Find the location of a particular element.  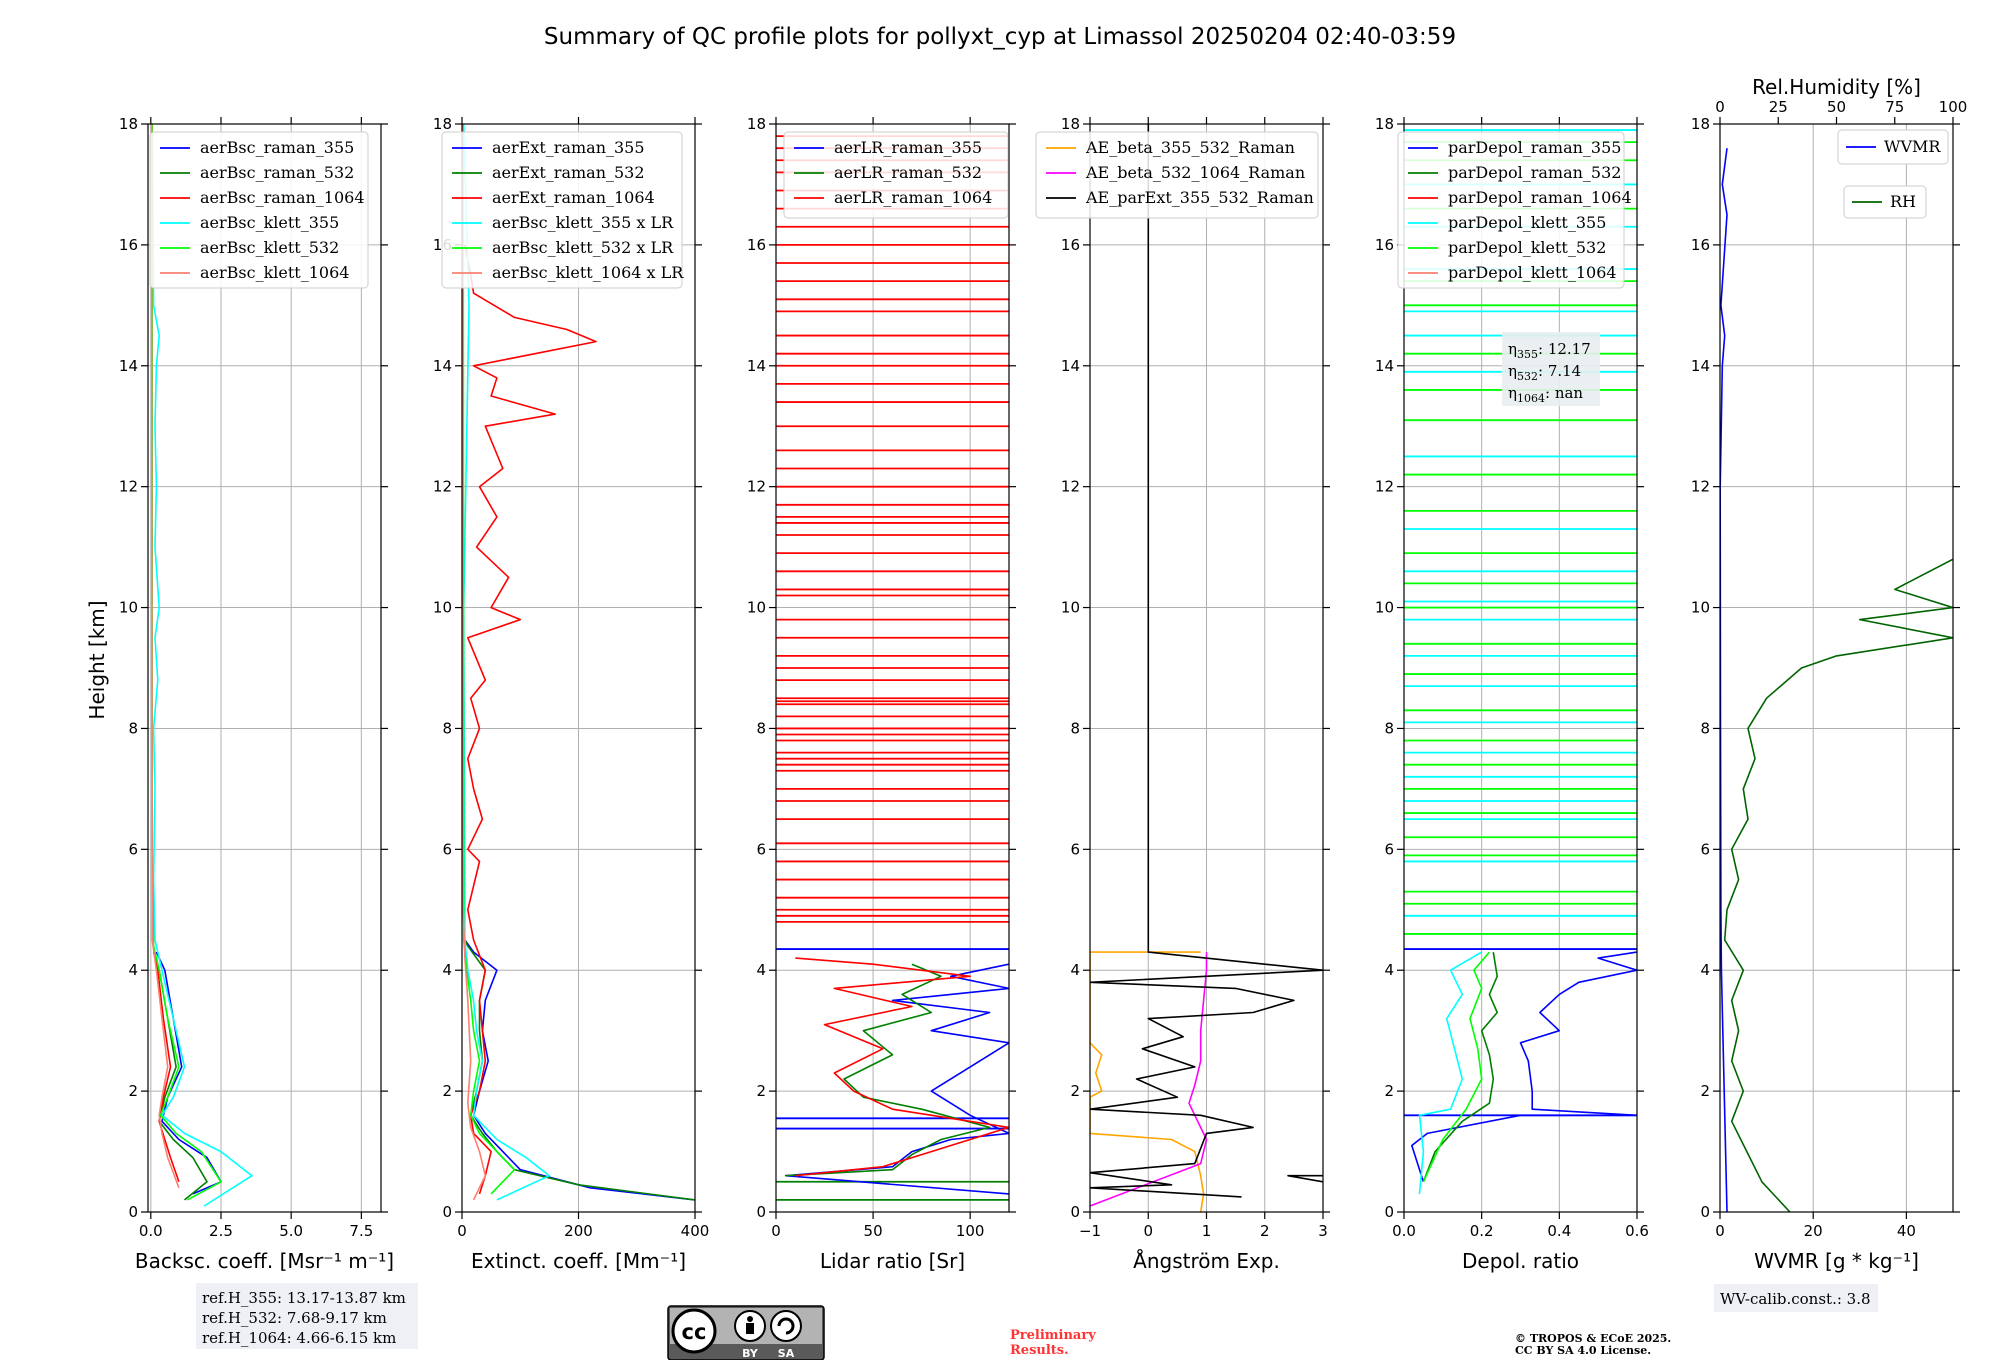

x-tick-label: 3 is located at coordinates (1323, 1231).